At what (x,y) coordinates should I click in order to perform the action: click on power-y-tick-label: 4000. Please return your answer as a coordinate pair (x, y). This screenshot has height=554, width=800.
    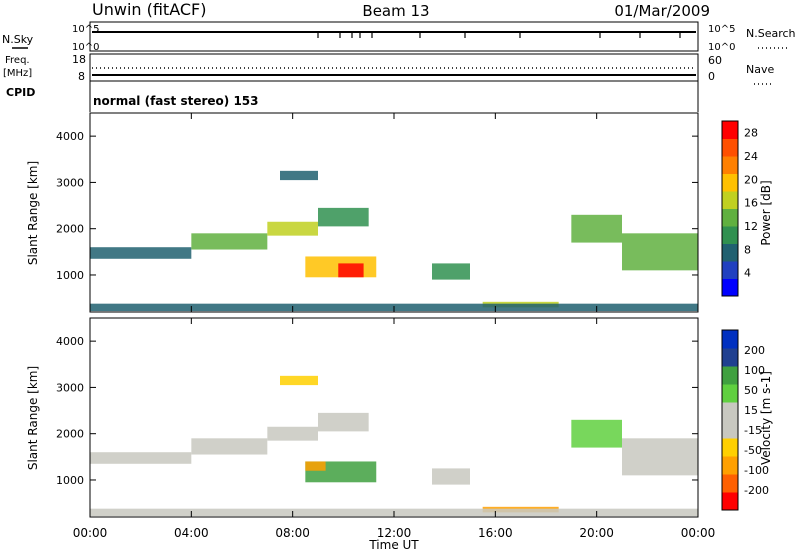
    Looking at the image, I should click on (70, 136).